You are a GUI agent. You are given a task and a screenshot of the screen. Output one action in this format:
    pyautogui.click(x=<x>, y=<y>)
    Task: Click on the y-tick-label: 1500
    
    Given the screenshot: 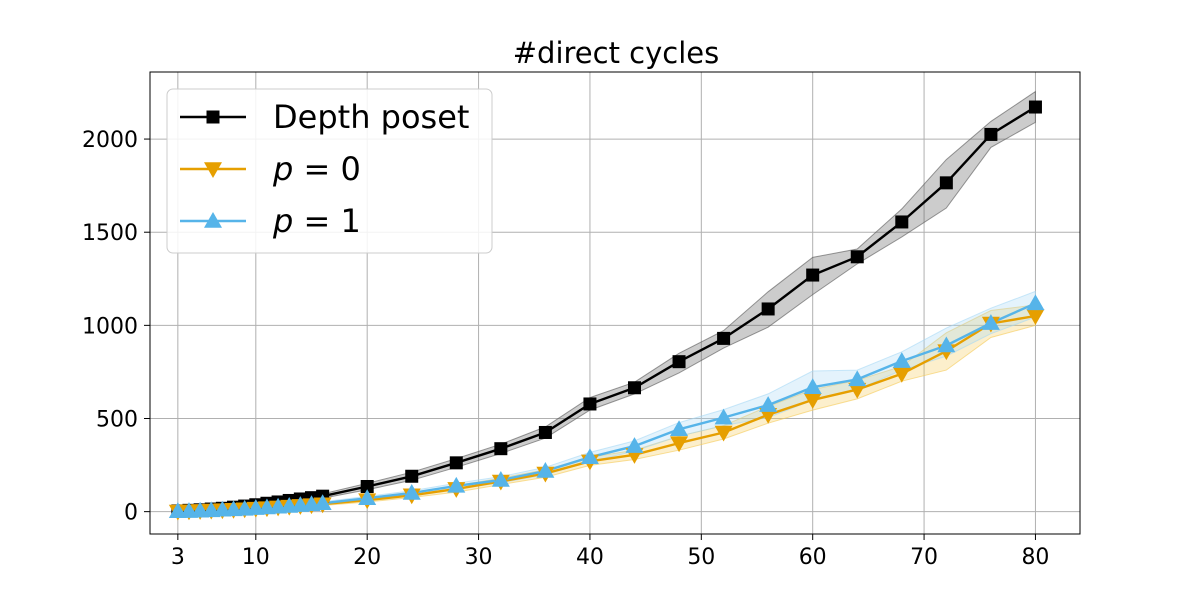 What is the action you would take?
    pyautogui.click(x=110, y=233)
    